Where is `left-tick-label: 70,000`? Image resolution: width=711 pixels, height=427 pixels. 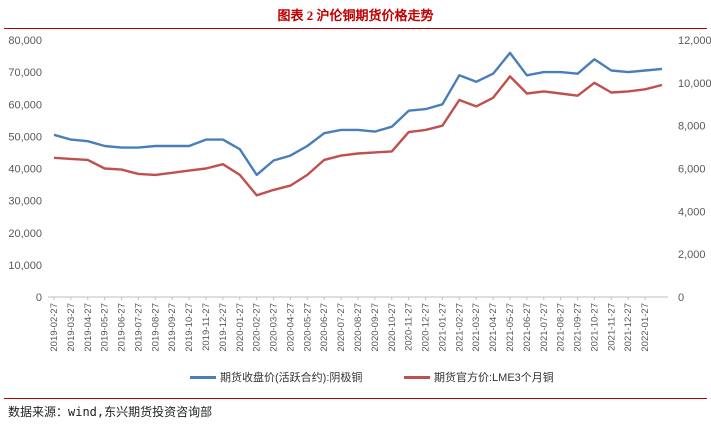 left-tick-label: 70,000 is located at coordinates (25, 73).